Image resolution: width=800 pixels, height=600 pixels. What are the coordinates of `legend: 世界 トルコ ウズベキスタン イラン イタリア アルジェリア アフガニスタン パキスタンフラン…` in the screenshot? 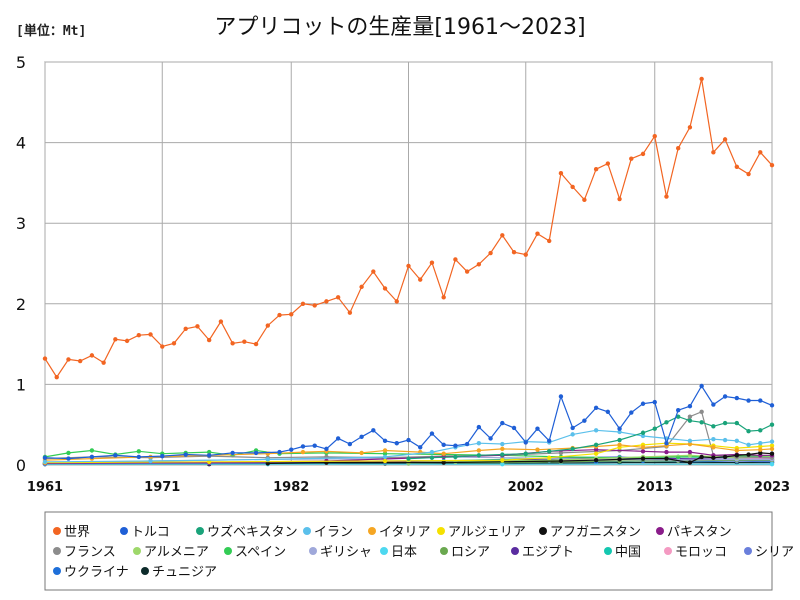 It's located at (419, 551).